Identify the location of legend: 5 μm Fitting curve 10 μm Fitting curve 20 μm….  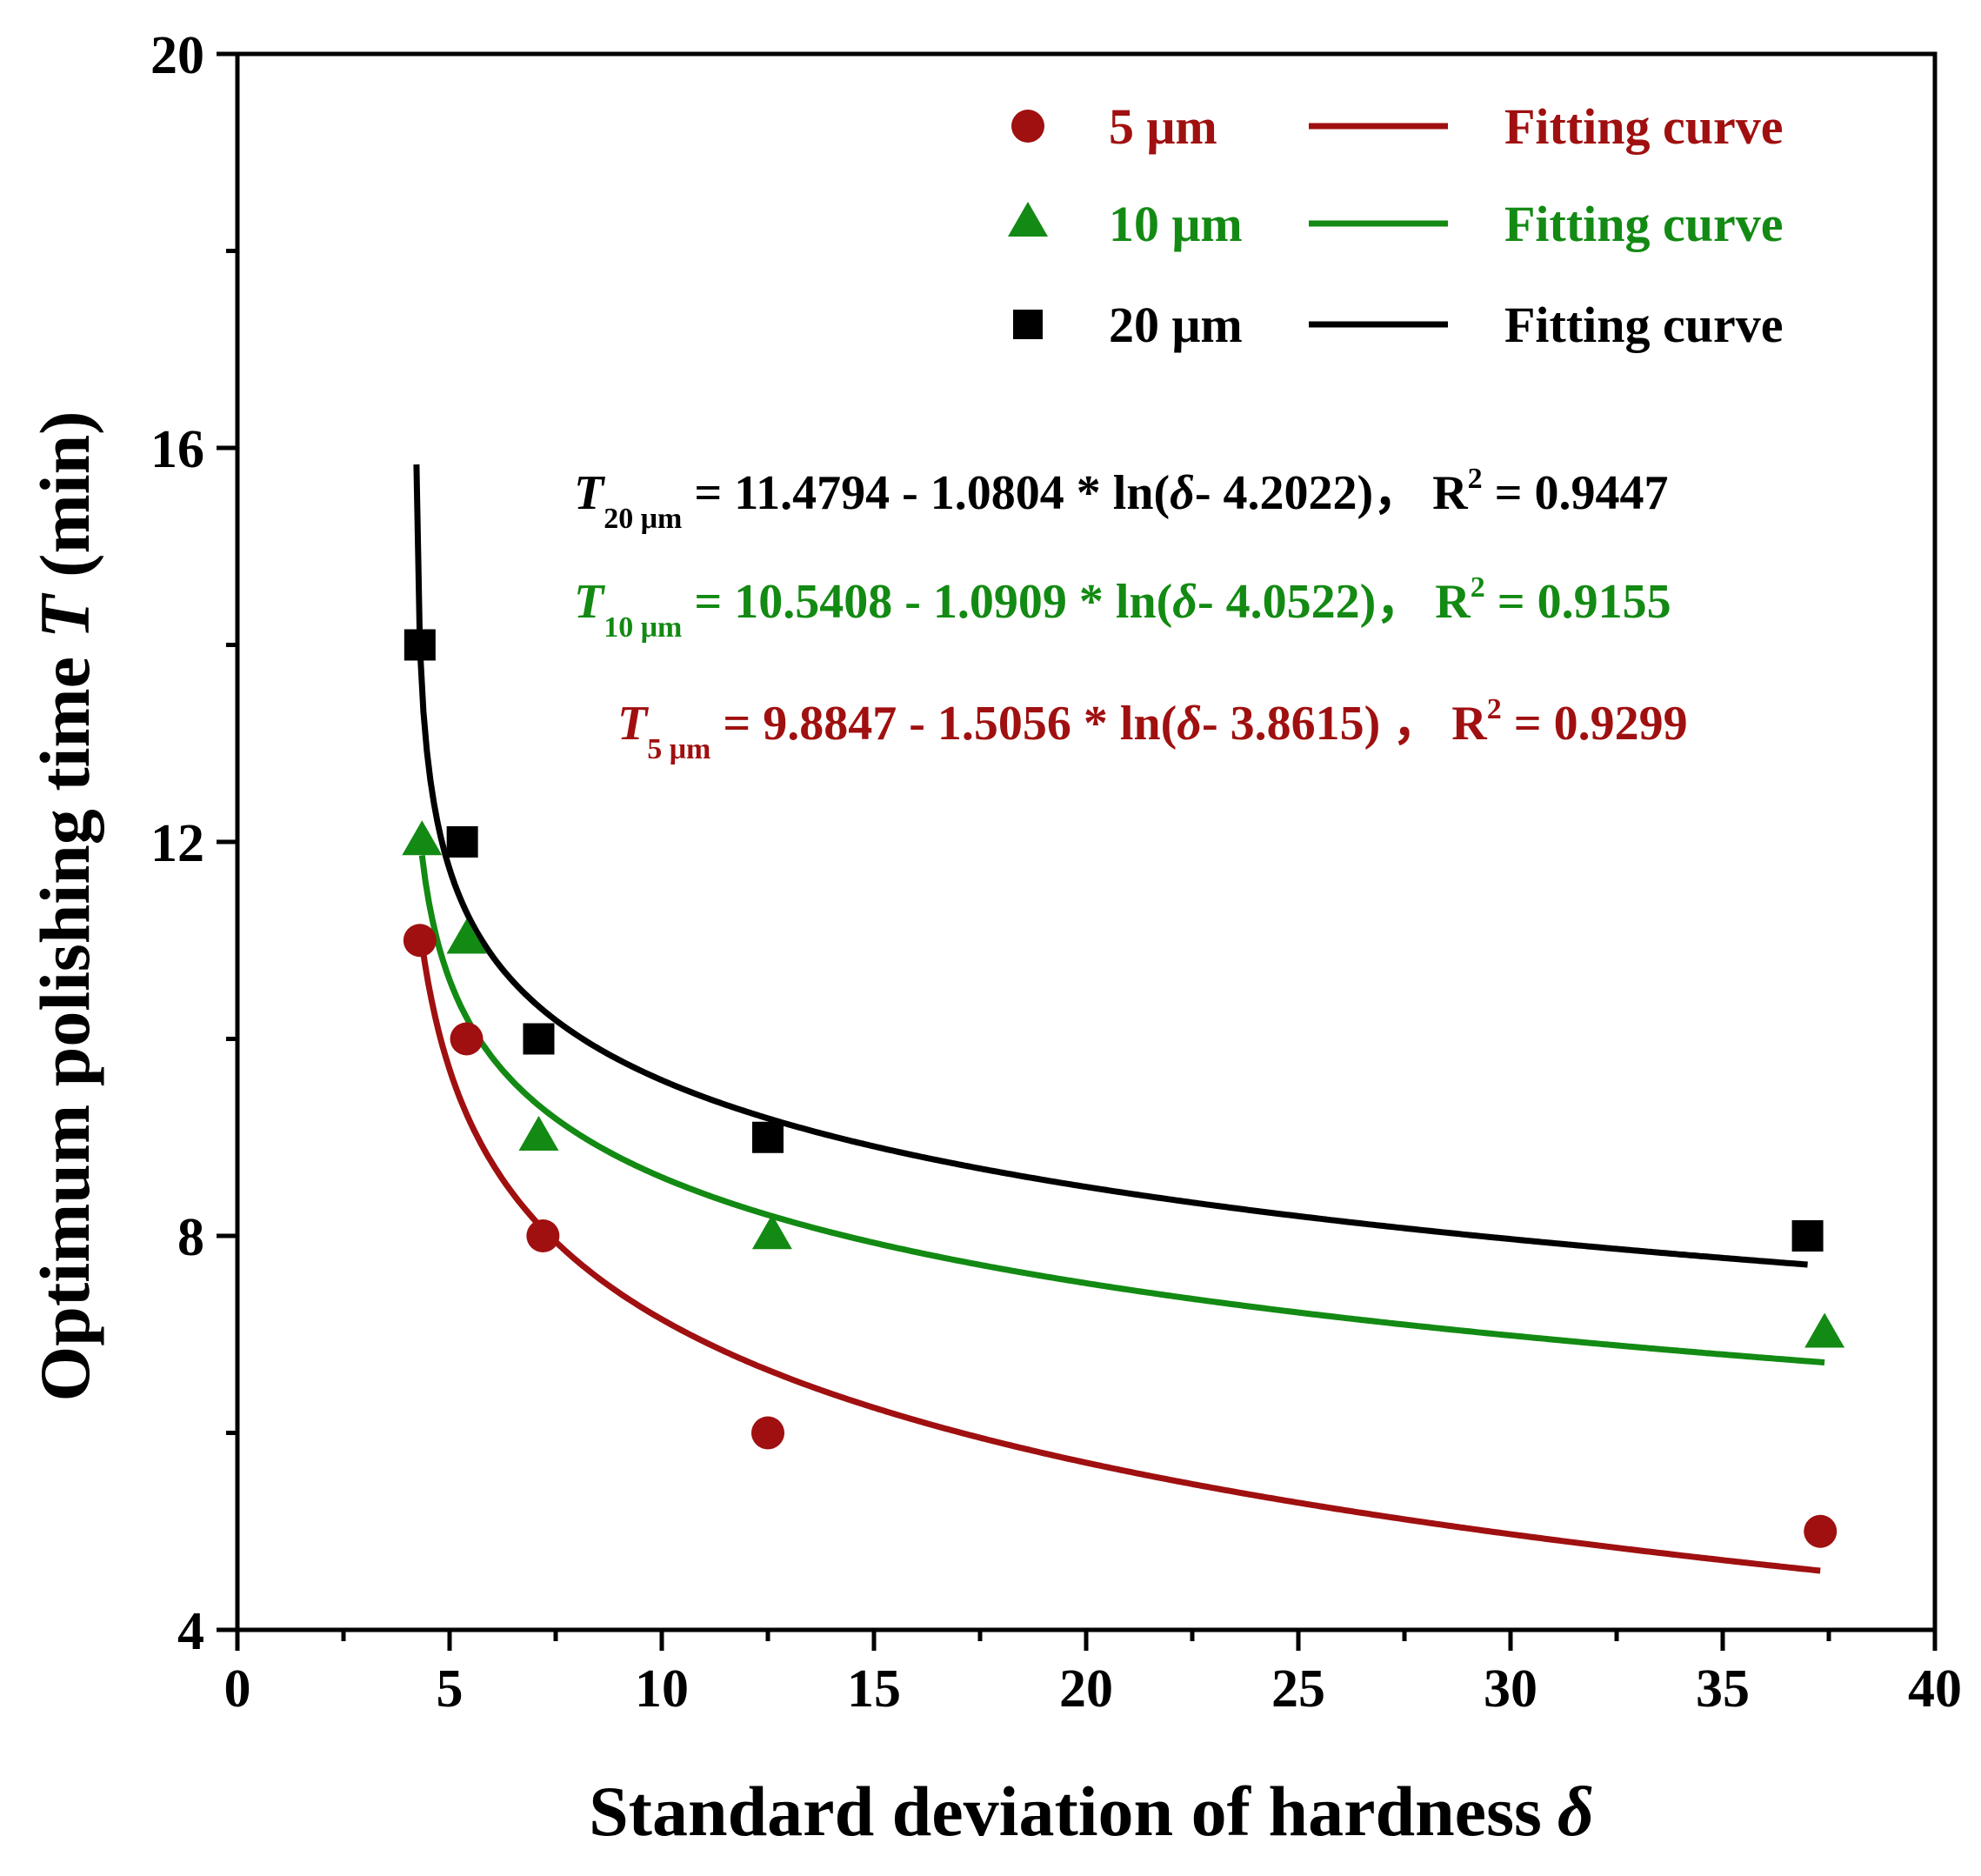
(1396, 225).